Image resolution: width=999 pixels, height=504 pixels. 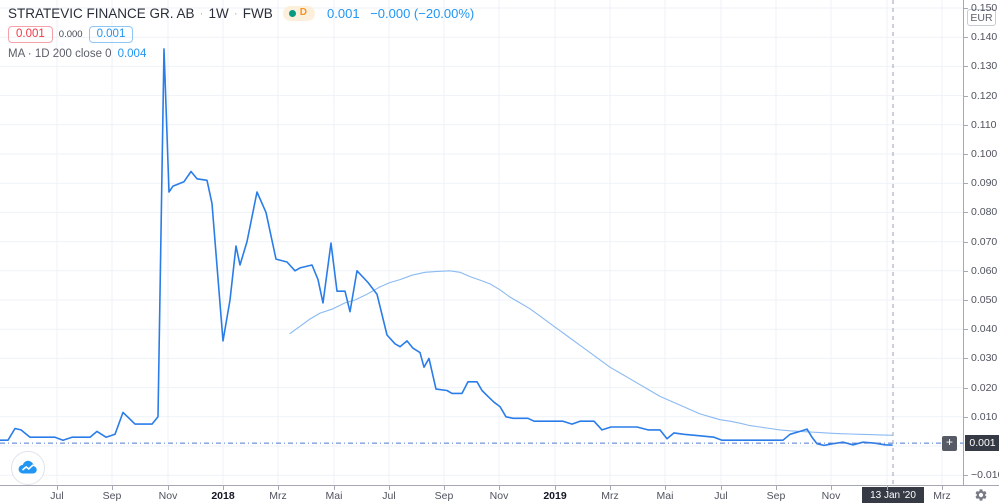 What do you see at coordinates (292, 13) in the screenshot?
I see `market-open-dot-icon` at bounding box center [292, 13].